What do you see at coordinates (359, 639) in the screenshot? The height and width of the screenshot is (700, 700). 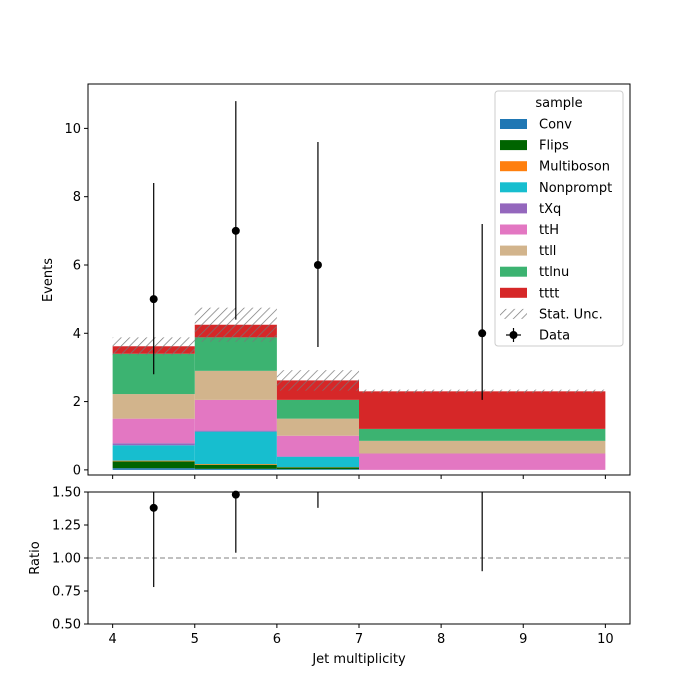 I see `x-tick-label-3: 7` at bounding box center [359, 639].